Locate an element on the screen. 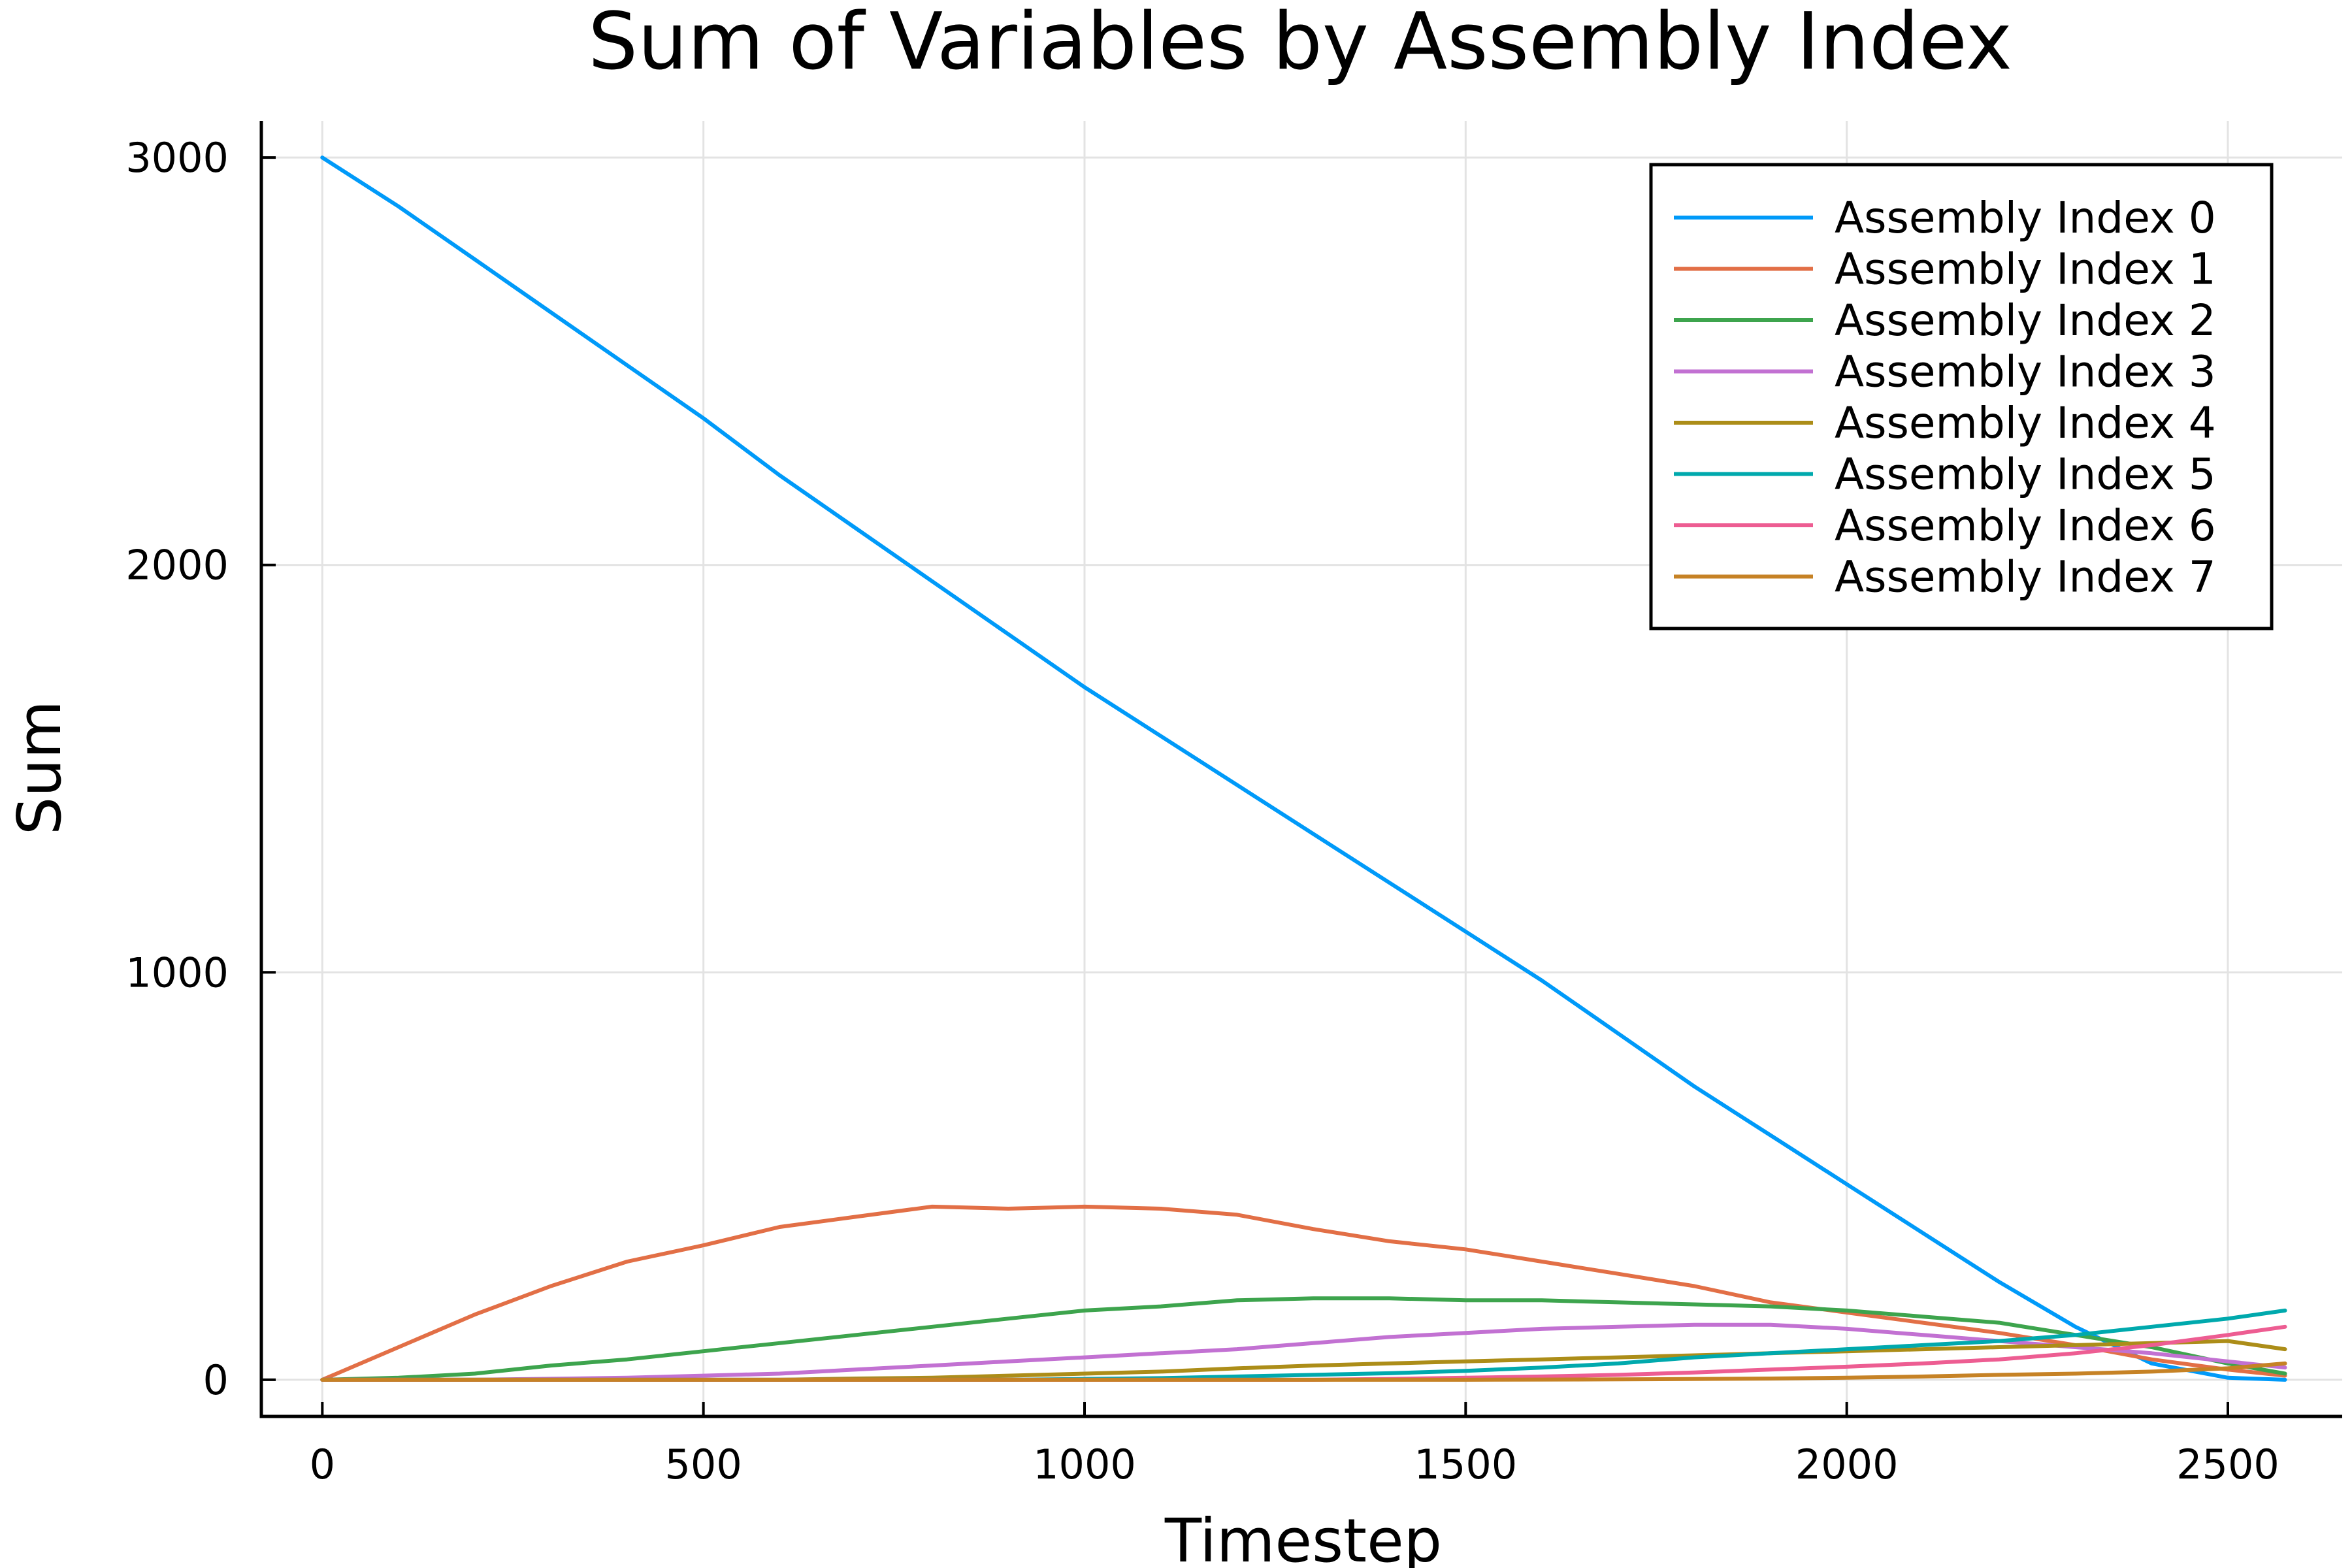  legend-label: Assembly Index 2 is located at coordinates (2025, 320).